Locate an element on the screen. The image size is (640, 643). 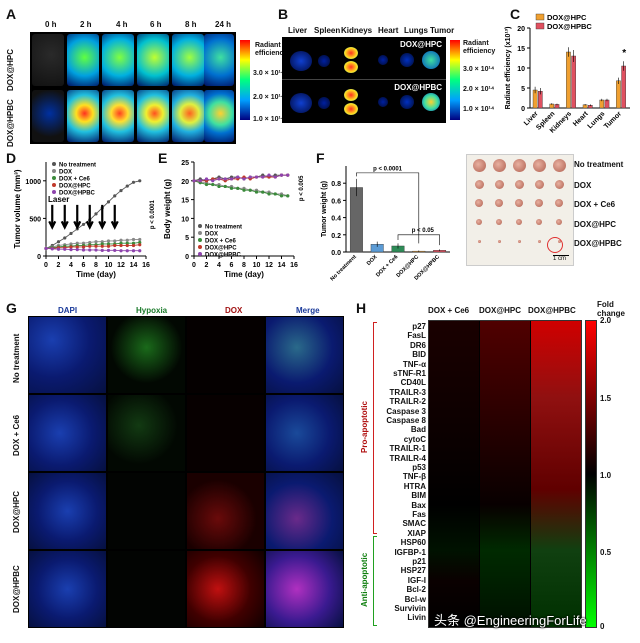
laser-label: Laser is located at coordinates (58, 199).